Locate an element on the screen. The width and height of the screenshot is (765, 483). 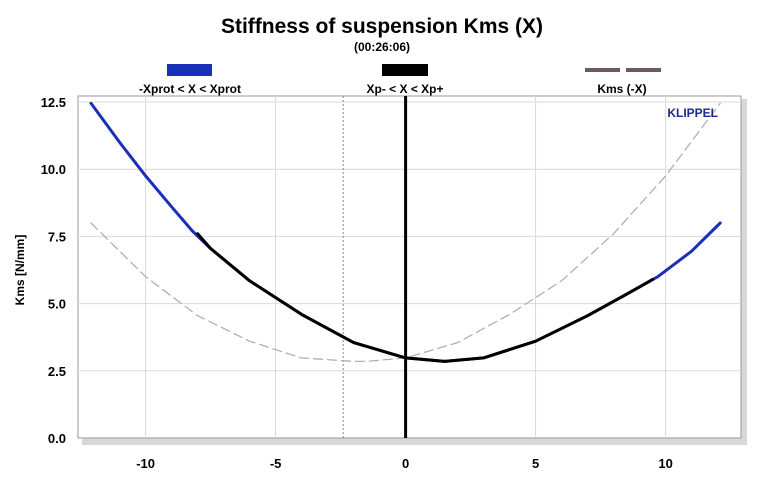
y-tick-label: 0.0 is located at coordinates (57, 438).